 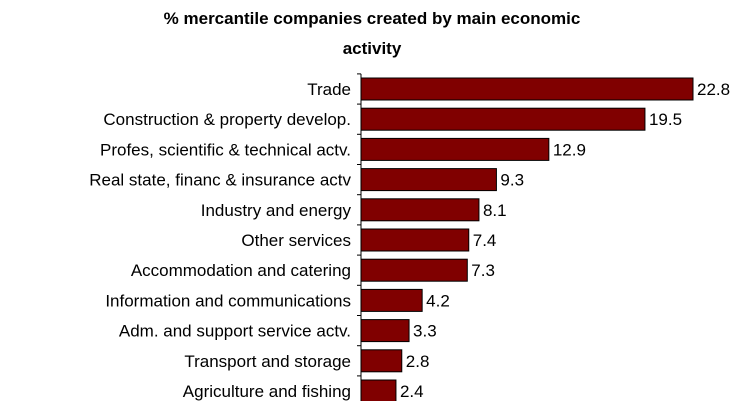 What do you see at coordinates (276, 210) in the screenshot?
I see `category-label: Industry and energy` at bounding box center [276, 210].